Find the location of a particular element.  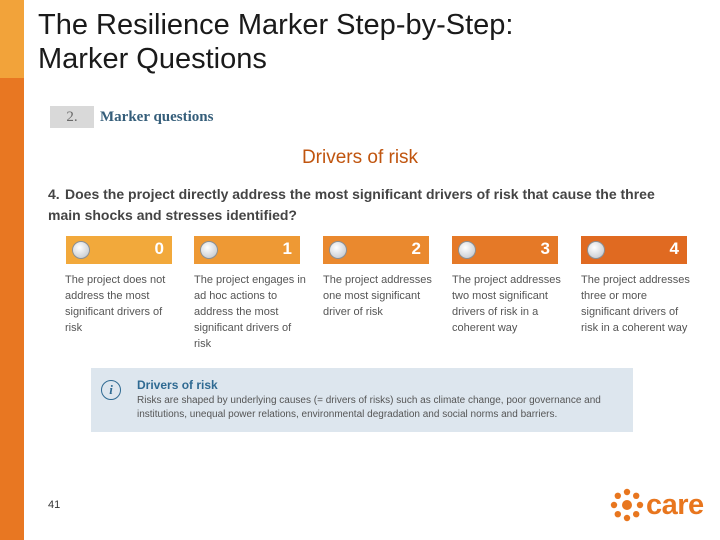

option-score: 0 is located at coordinates (159, 248).